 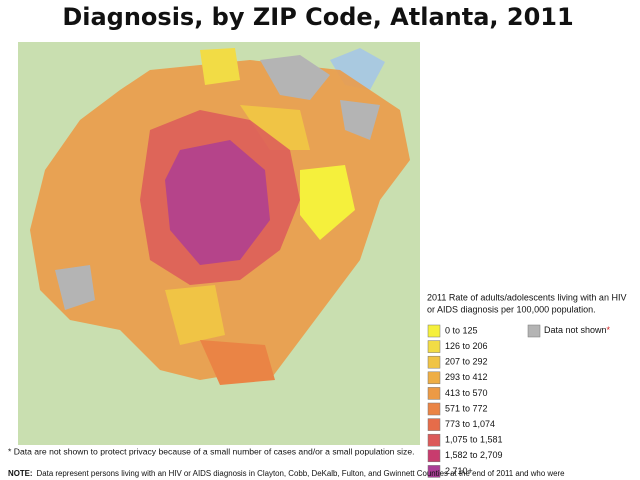 I want to click on title: Diagnosis, by ZIP Code, Atlanta, 2011, so click(x=317, y=17).